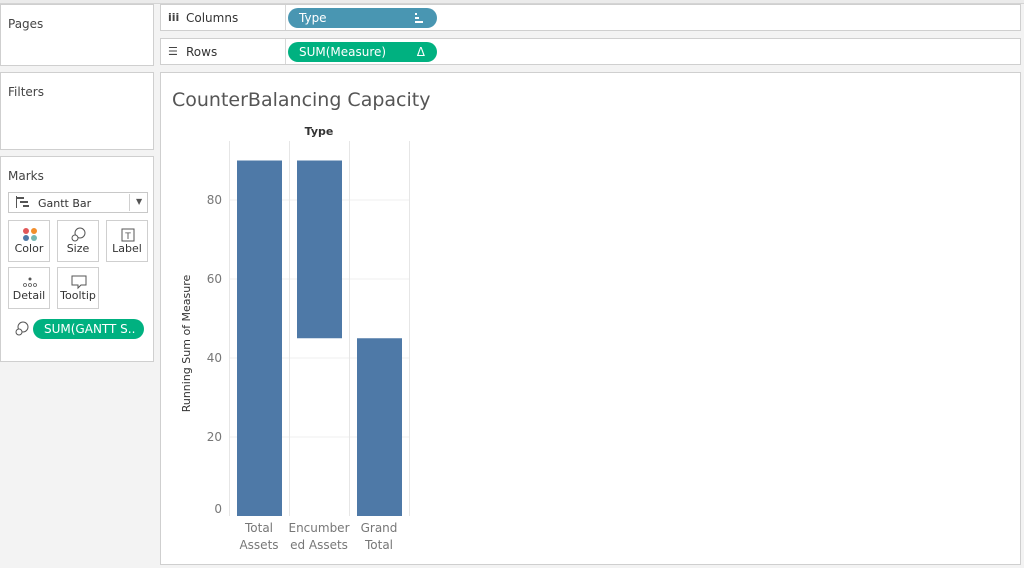 The image size is (1024, 568). Describe the element at coordinates (29, 248) in the screenshot. I see `color-button-label: Color` at that location.